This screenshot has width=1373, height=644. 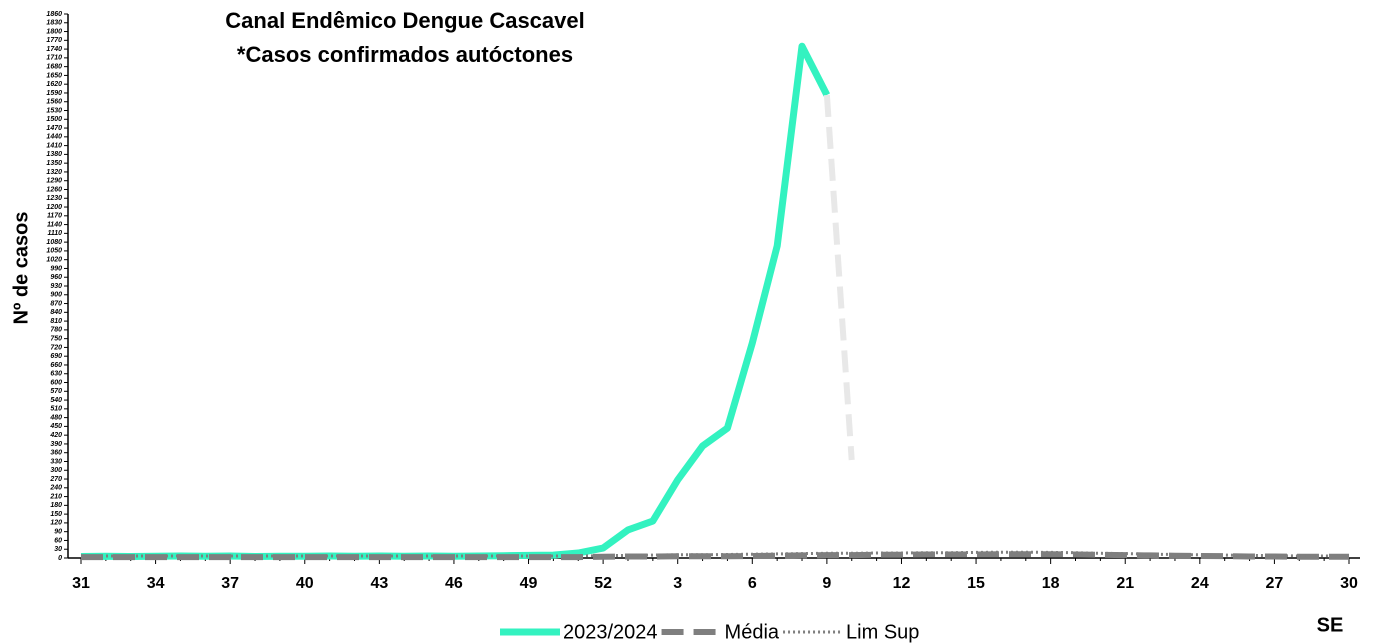 I want to click on y-tick-label: 1080, so click(x=54, y=242).